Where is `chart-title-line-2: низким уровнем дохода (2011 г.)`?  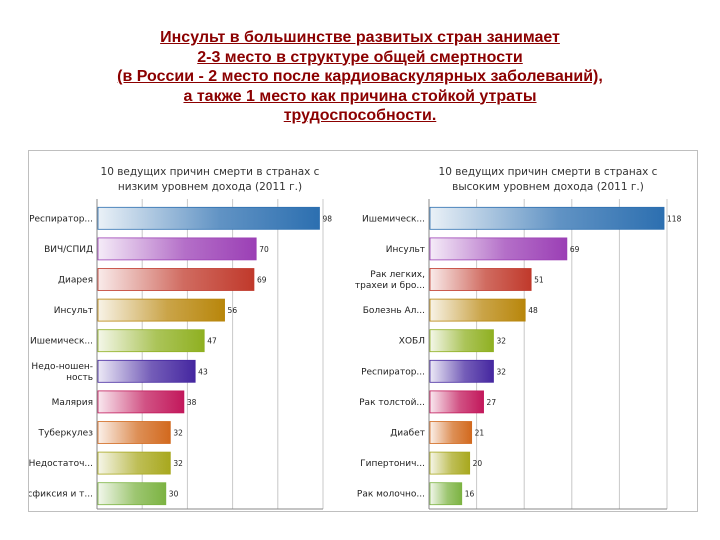 chart-title-line-2: низким уровнем дохода (2011 г.) is located at coordinates (210, 187).